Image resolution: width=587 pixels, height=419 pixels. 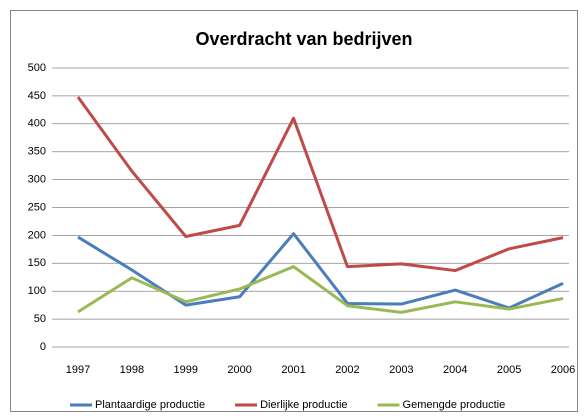 What do you see at coordinates (37, 68) in the screenshot?
I see `y-tick-label: 500` at bounding box center [37, 68].